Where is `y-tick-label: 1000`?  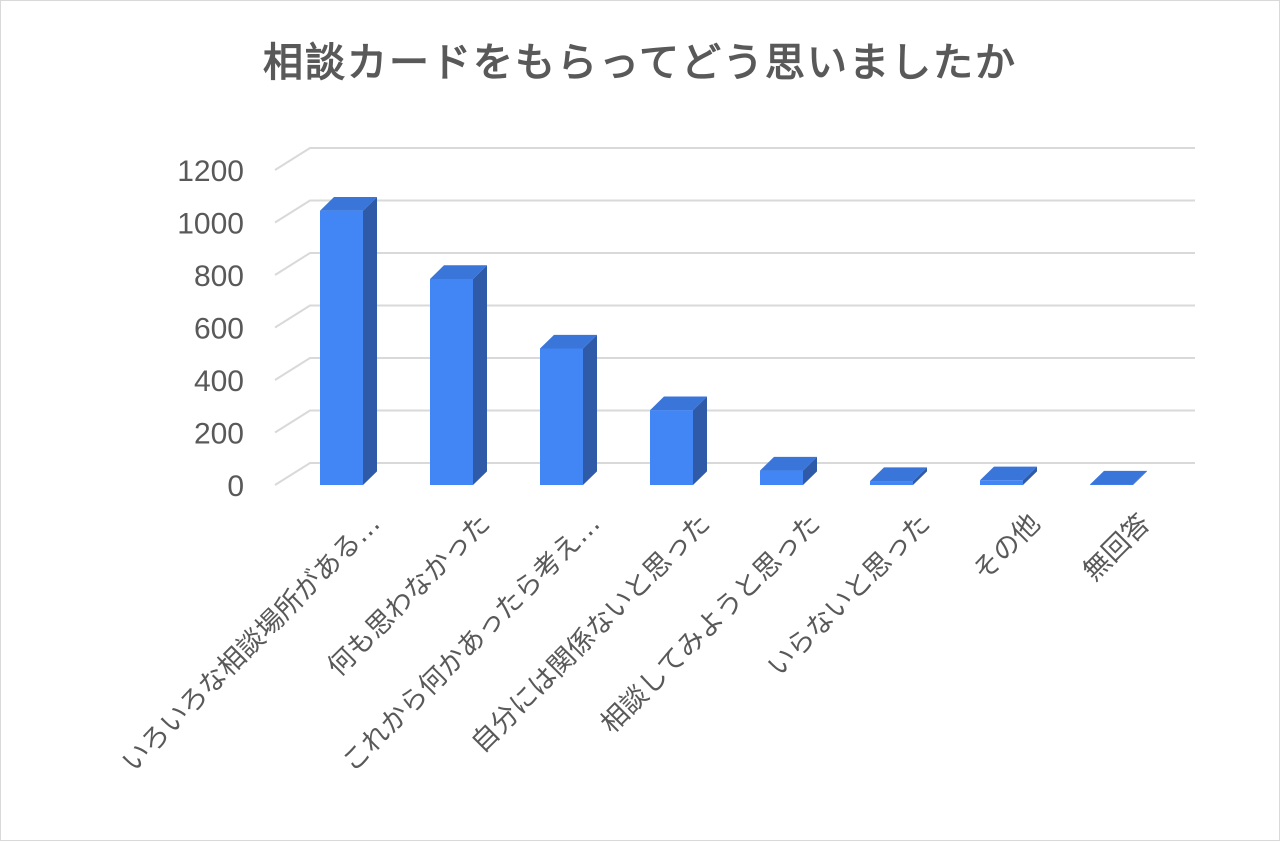 y-tick-label: 1000 is located at coordinates (210, 224).